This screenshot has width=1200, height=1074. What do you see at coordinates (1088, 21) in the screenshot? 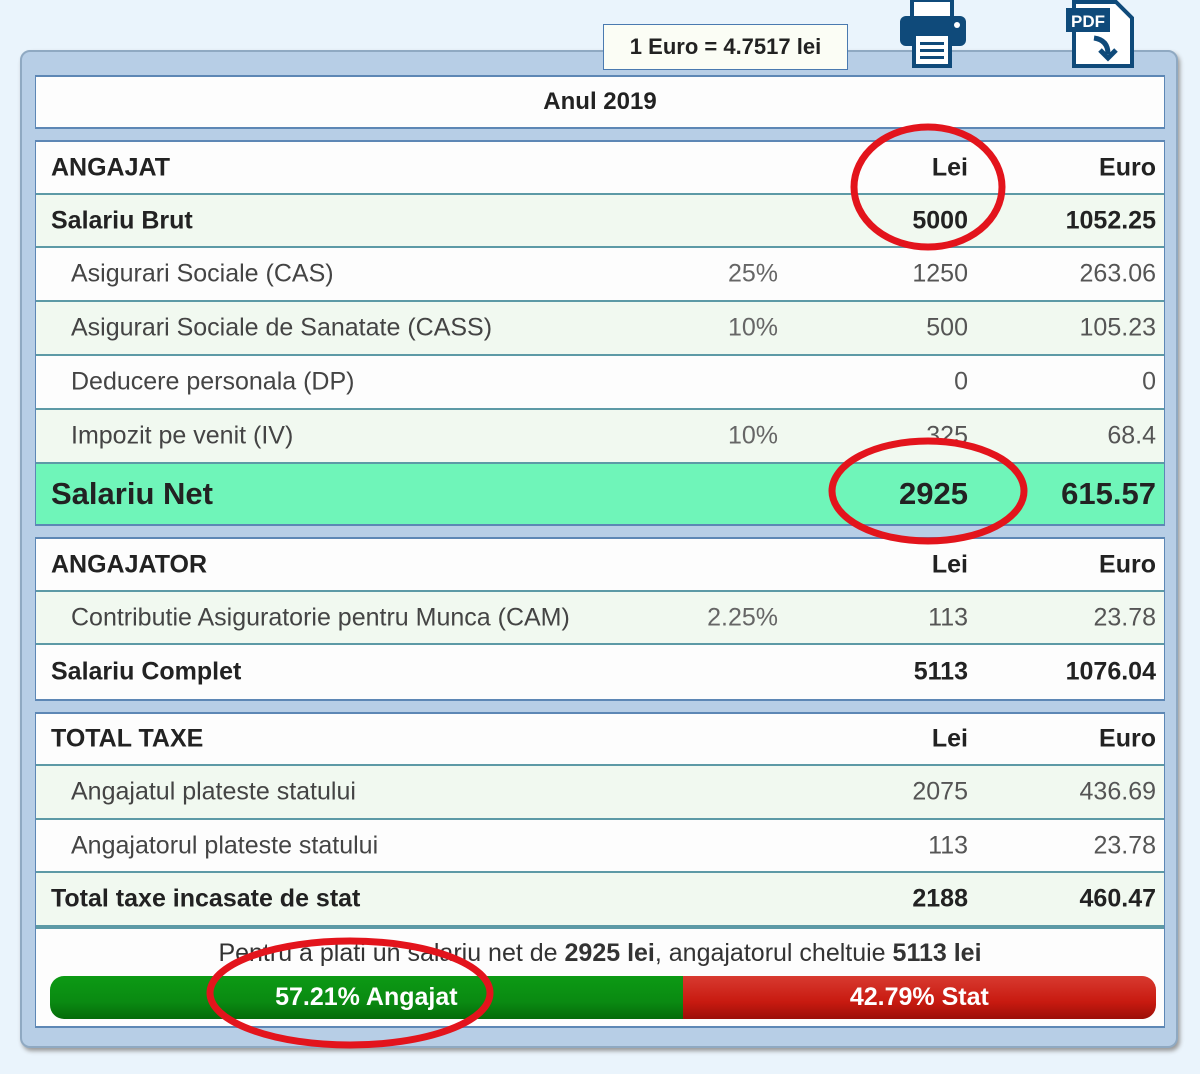
I see `svg-text: PDF` at bounding box center [1088, 21].